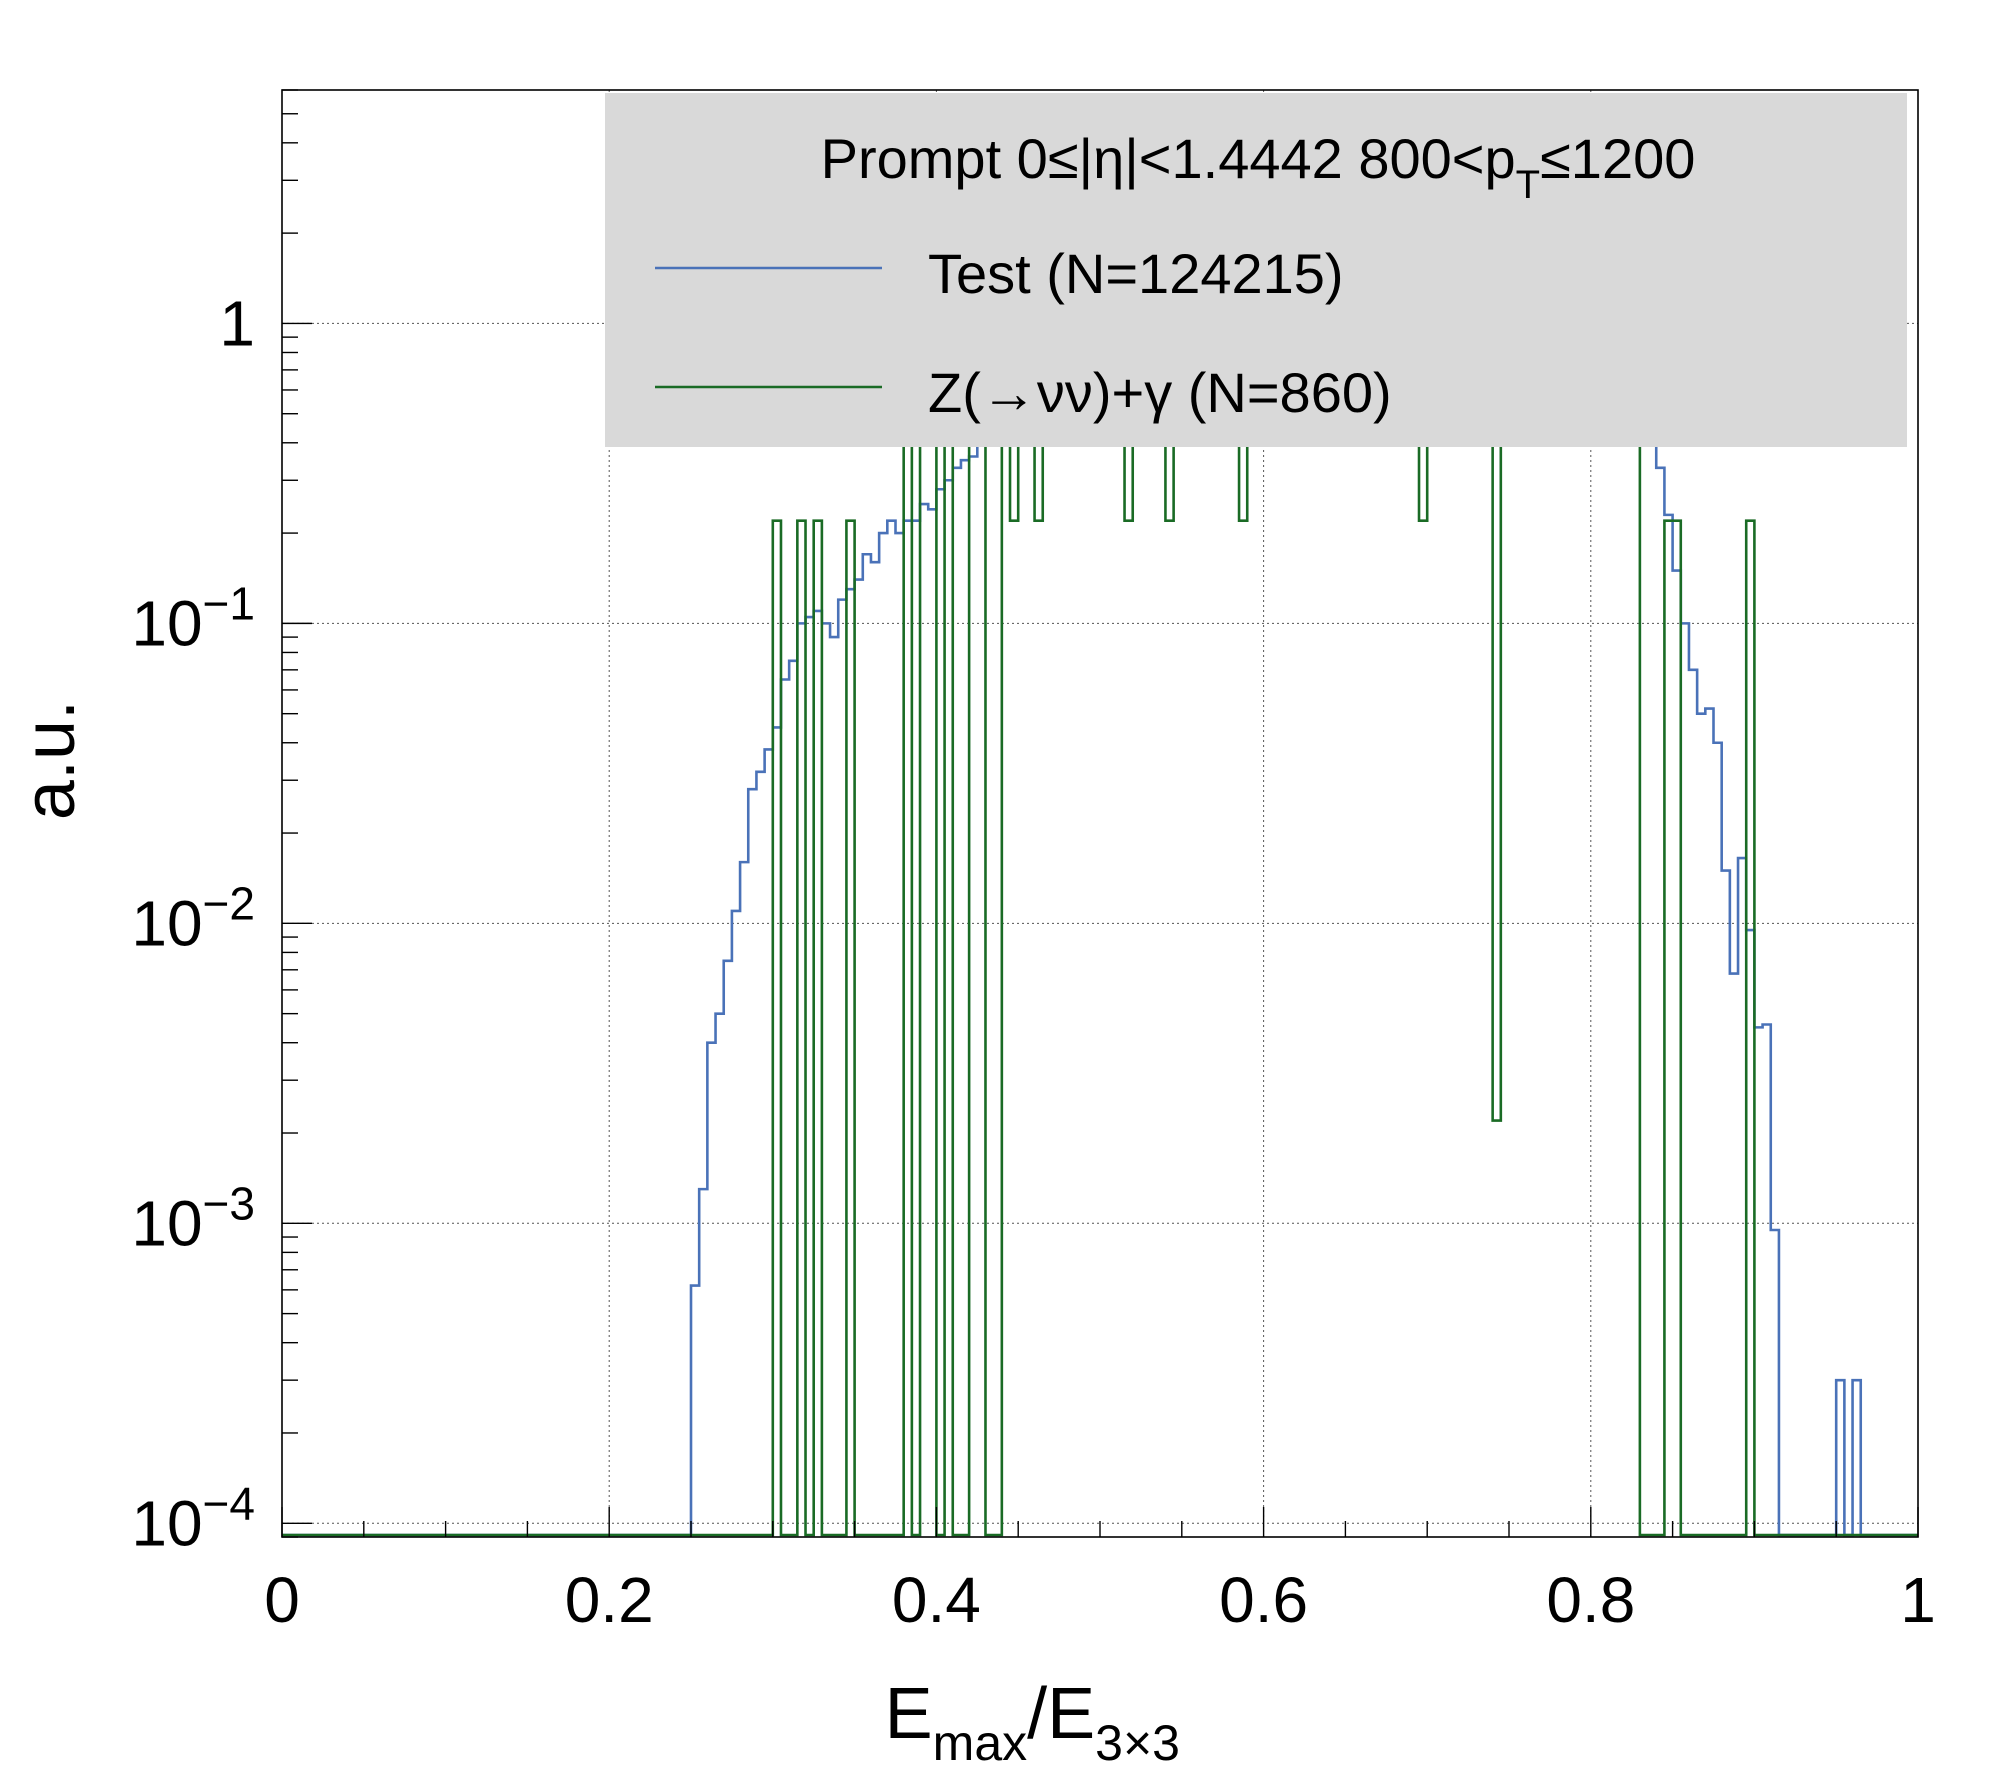  Describe the element at coordinates (1032, 1722) in the screenshot. I see `x-axis-title: Emax/E3×3` at that location.